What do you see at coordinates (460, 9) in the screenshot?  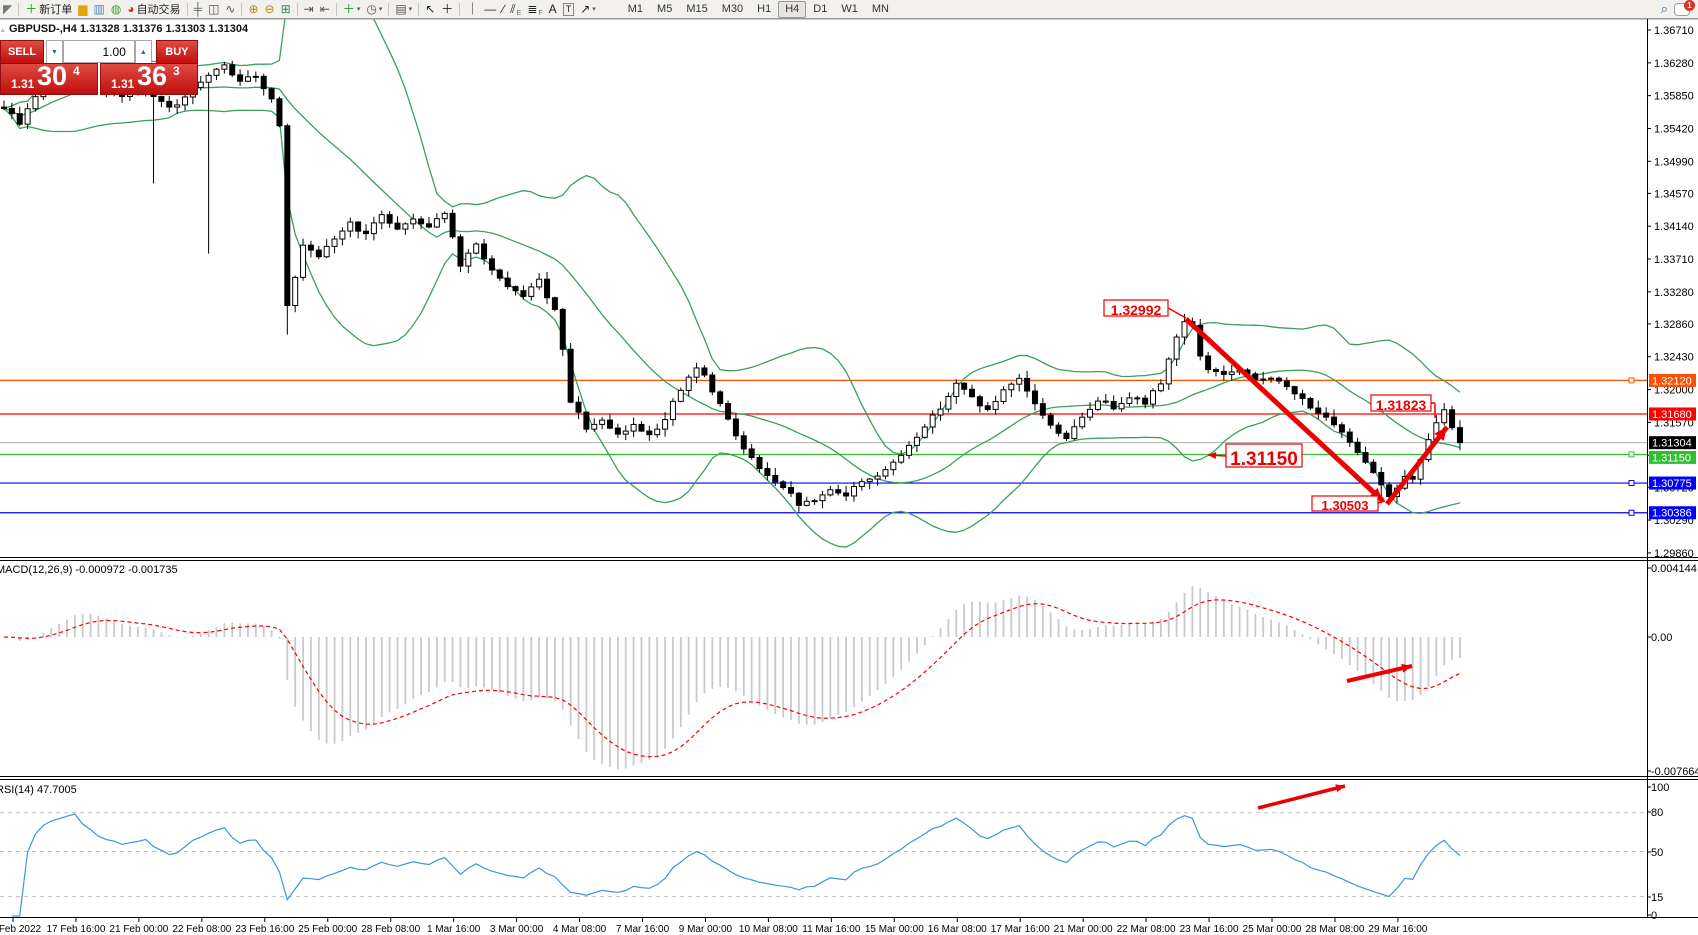 I see `toolbar-separator` at bounding box center [460, 9].